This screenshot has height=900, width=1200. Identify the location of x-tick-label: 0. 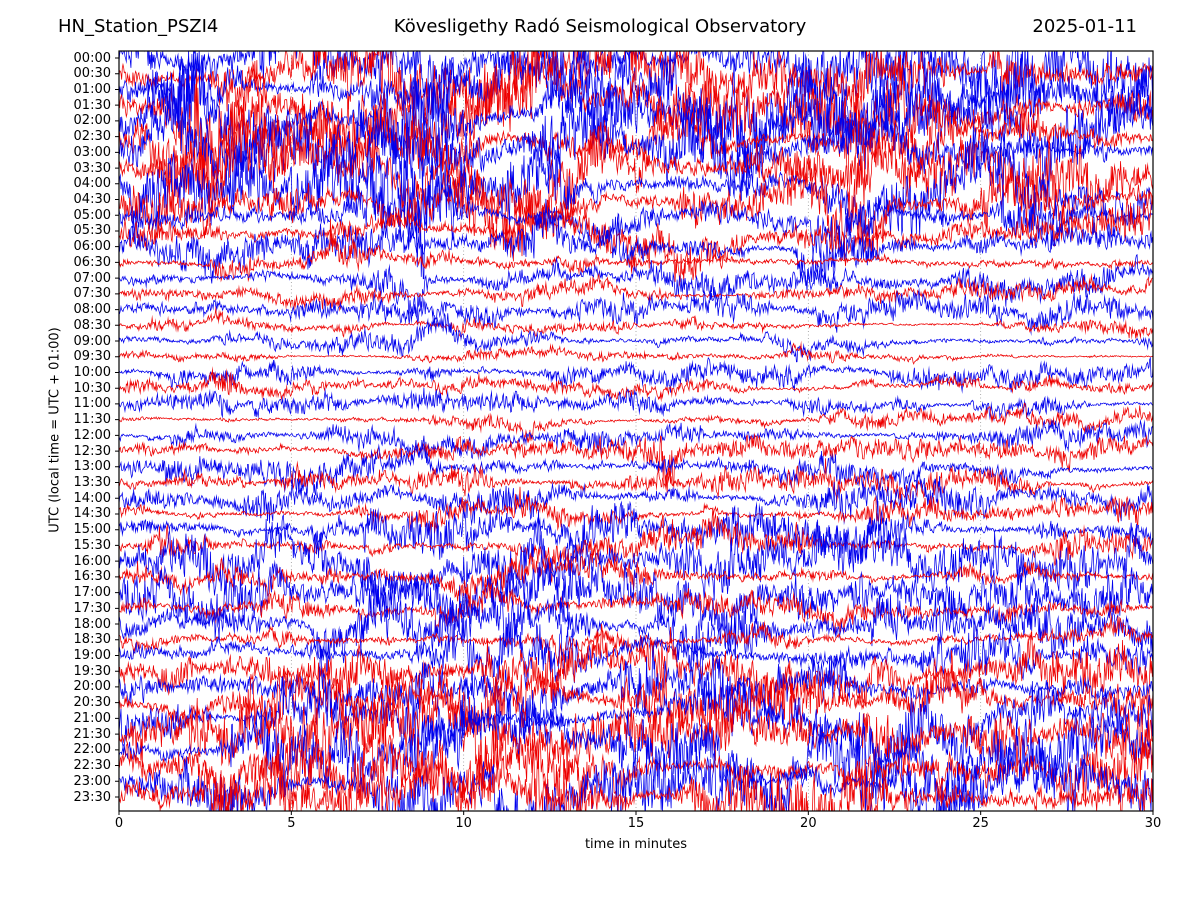
(119, 823).